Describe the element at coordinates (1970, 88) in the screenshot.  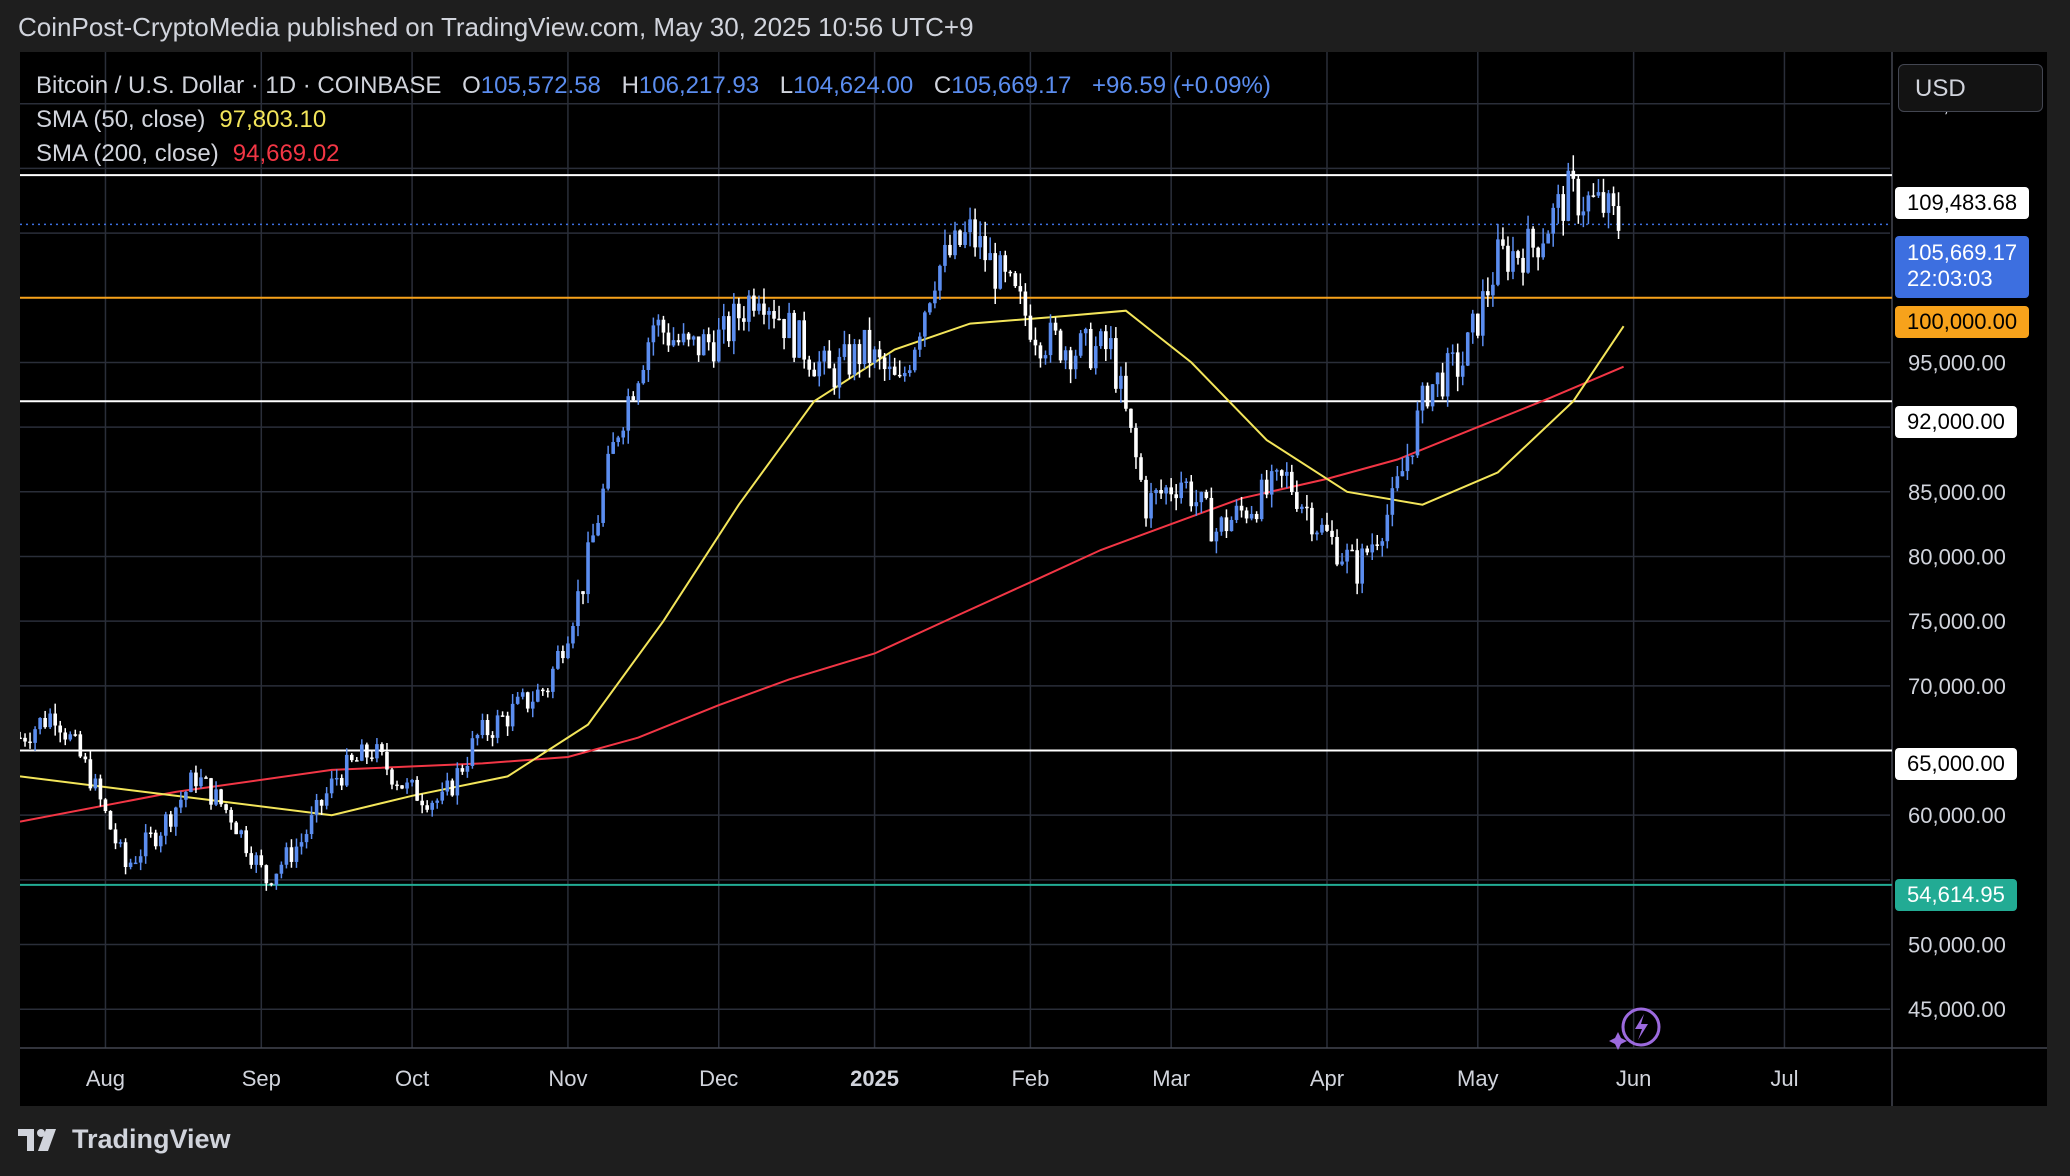
I see `currency-button: USD` at that location.